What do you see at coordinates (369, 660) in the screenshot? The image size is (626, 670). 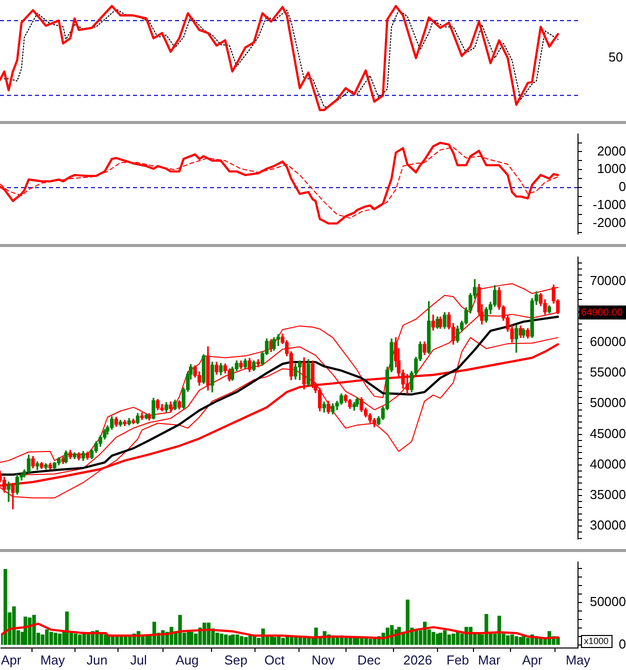 I see `x-tick-label: Dec` at bounding box center [369, 660].